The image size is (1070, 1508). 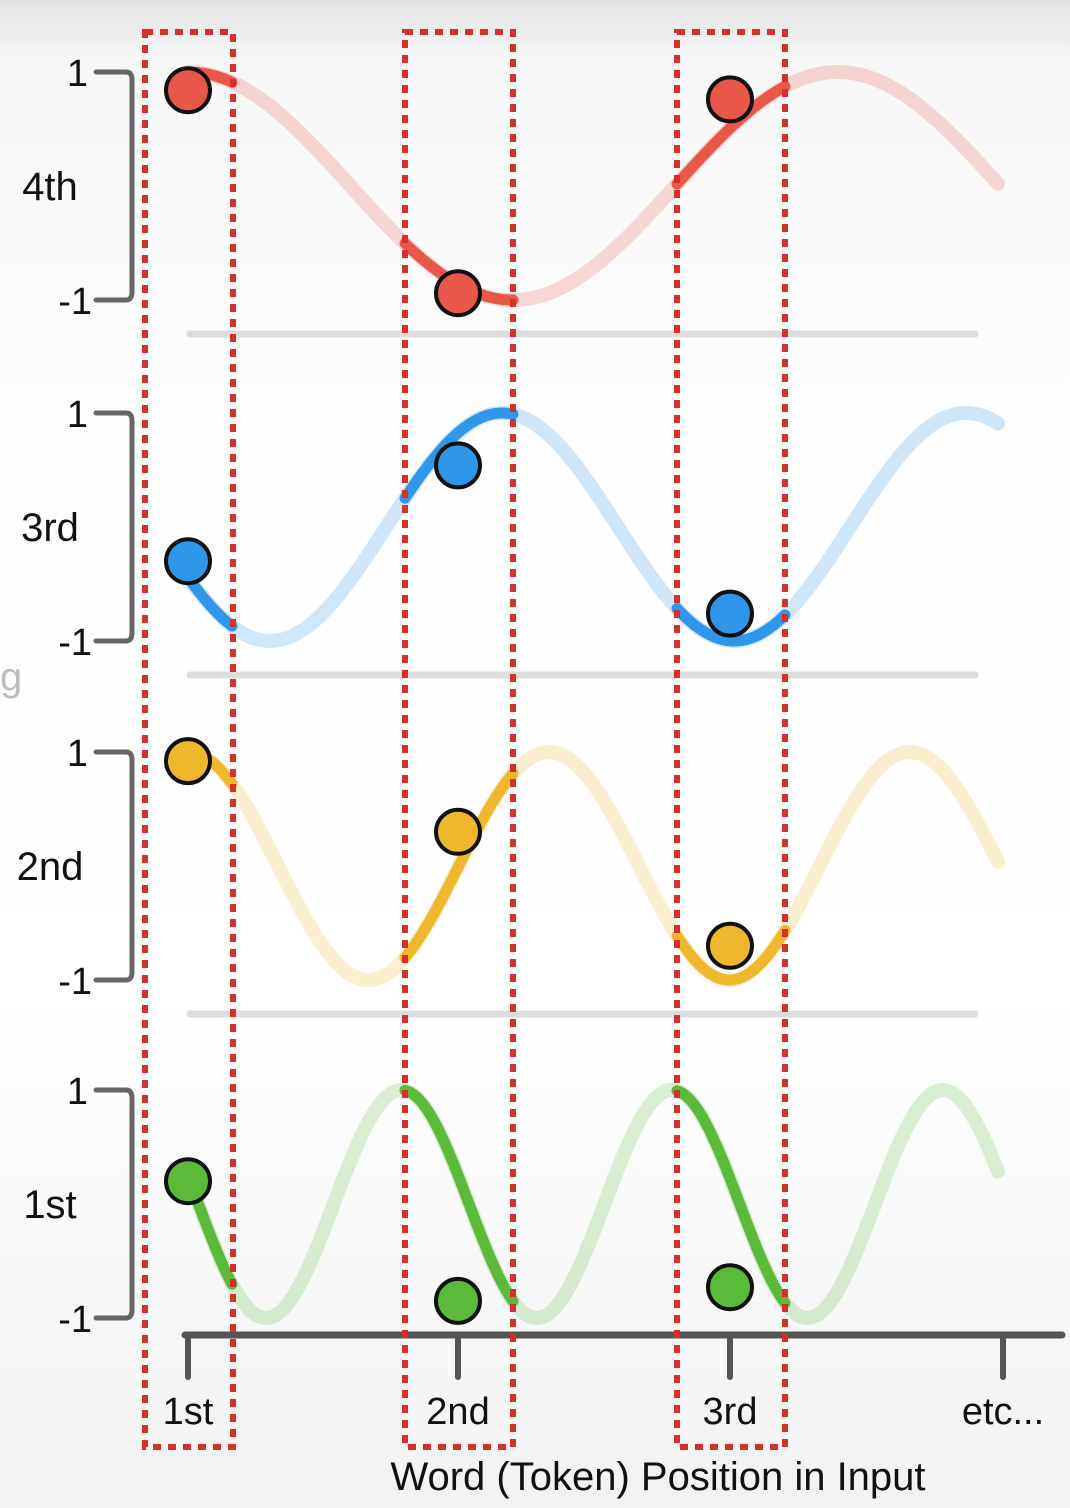 I want to click on panel-label: 4th, so click(x=50, y=187).